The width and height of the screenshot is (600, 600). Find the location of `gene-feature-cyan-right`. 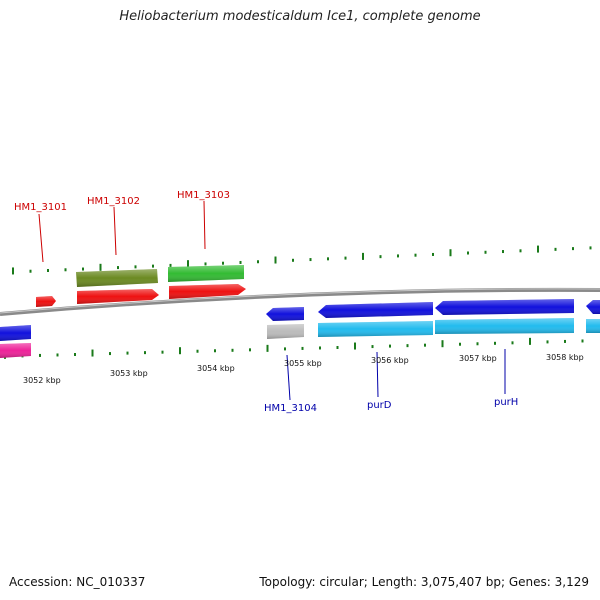

gene-feature-cyan-right is located at coordinates (593, 326).